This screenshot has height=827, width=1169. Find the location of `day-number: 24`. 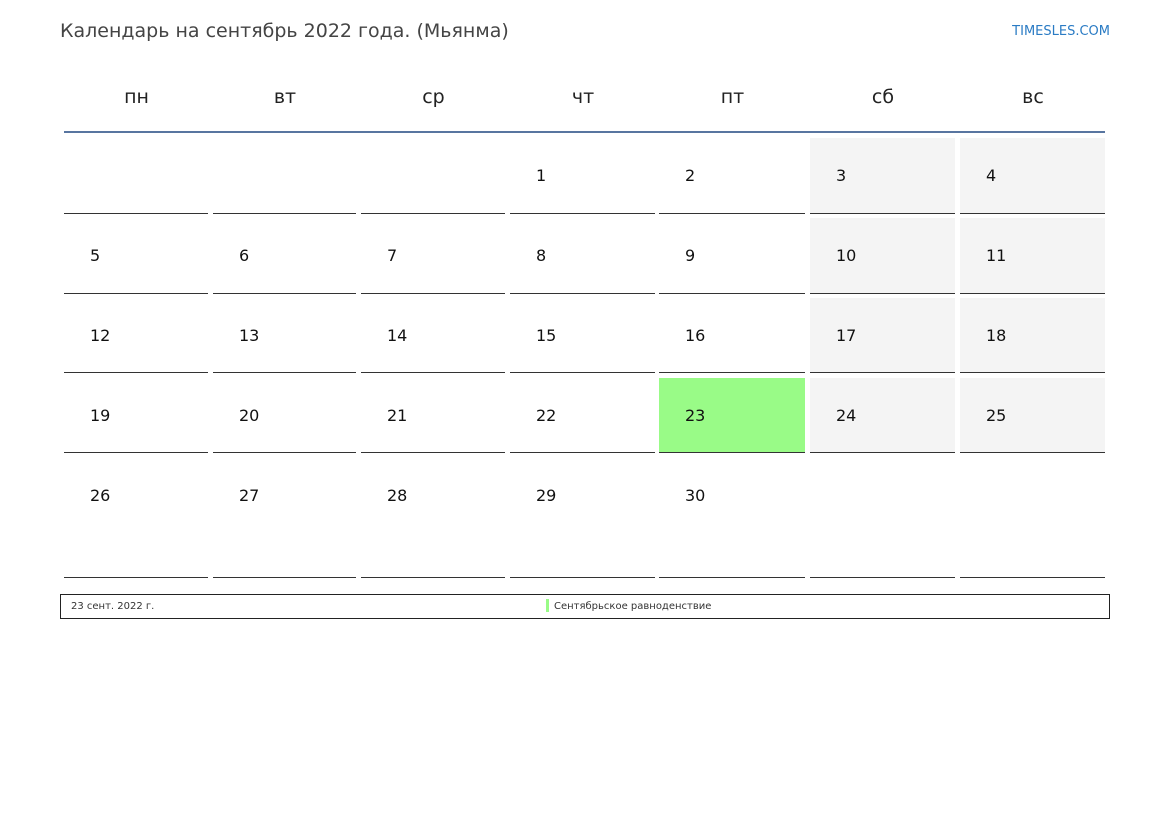

day-number: 24 is located at coordinates (846, 415).